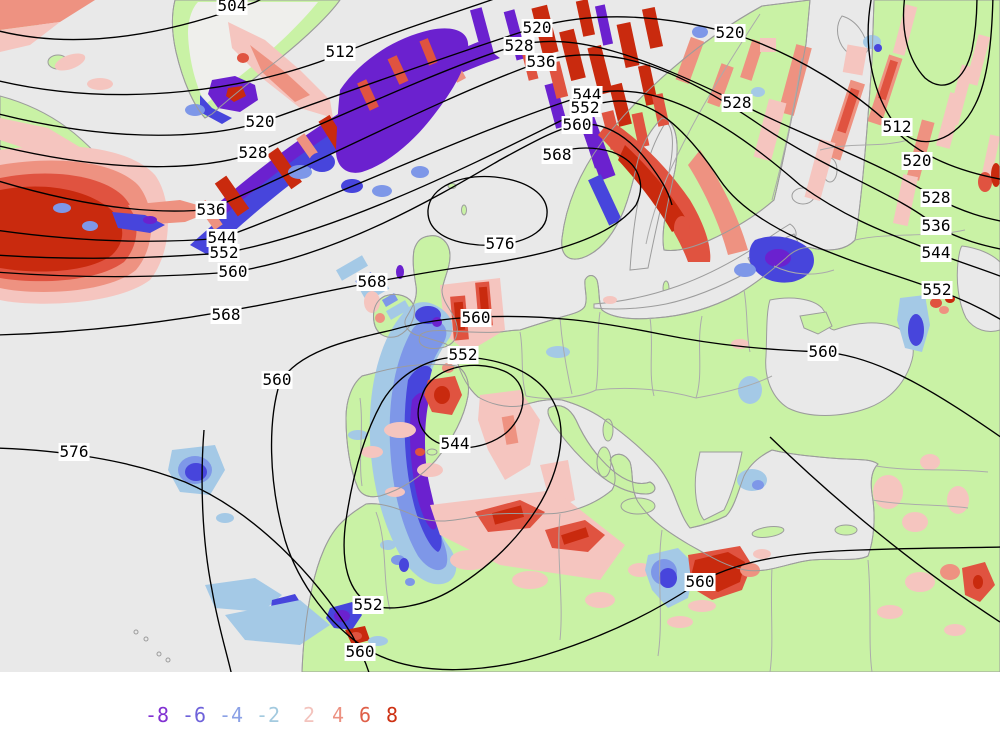 Image resolution: width=1000 pixels, height=733 pixels. Describe the element at coordinates (338, 715) in the screenshot. I see `legend-value-4: 4` at that location.